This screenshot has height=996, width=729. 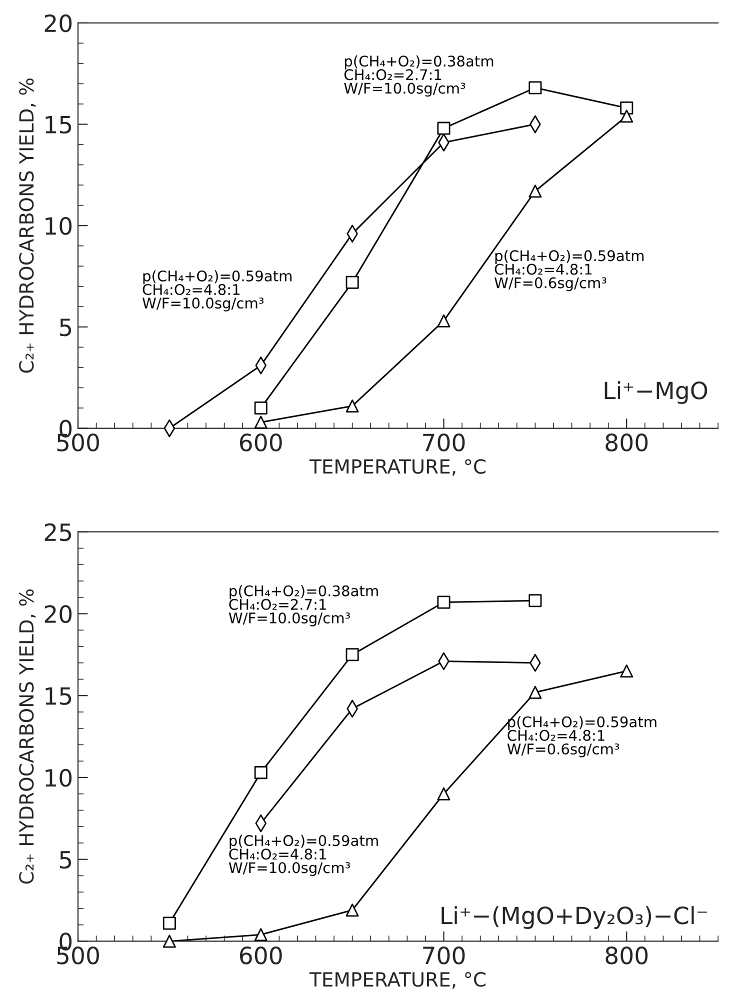 I want to click on y-tick-label: 25, so click(x=58, y=532).